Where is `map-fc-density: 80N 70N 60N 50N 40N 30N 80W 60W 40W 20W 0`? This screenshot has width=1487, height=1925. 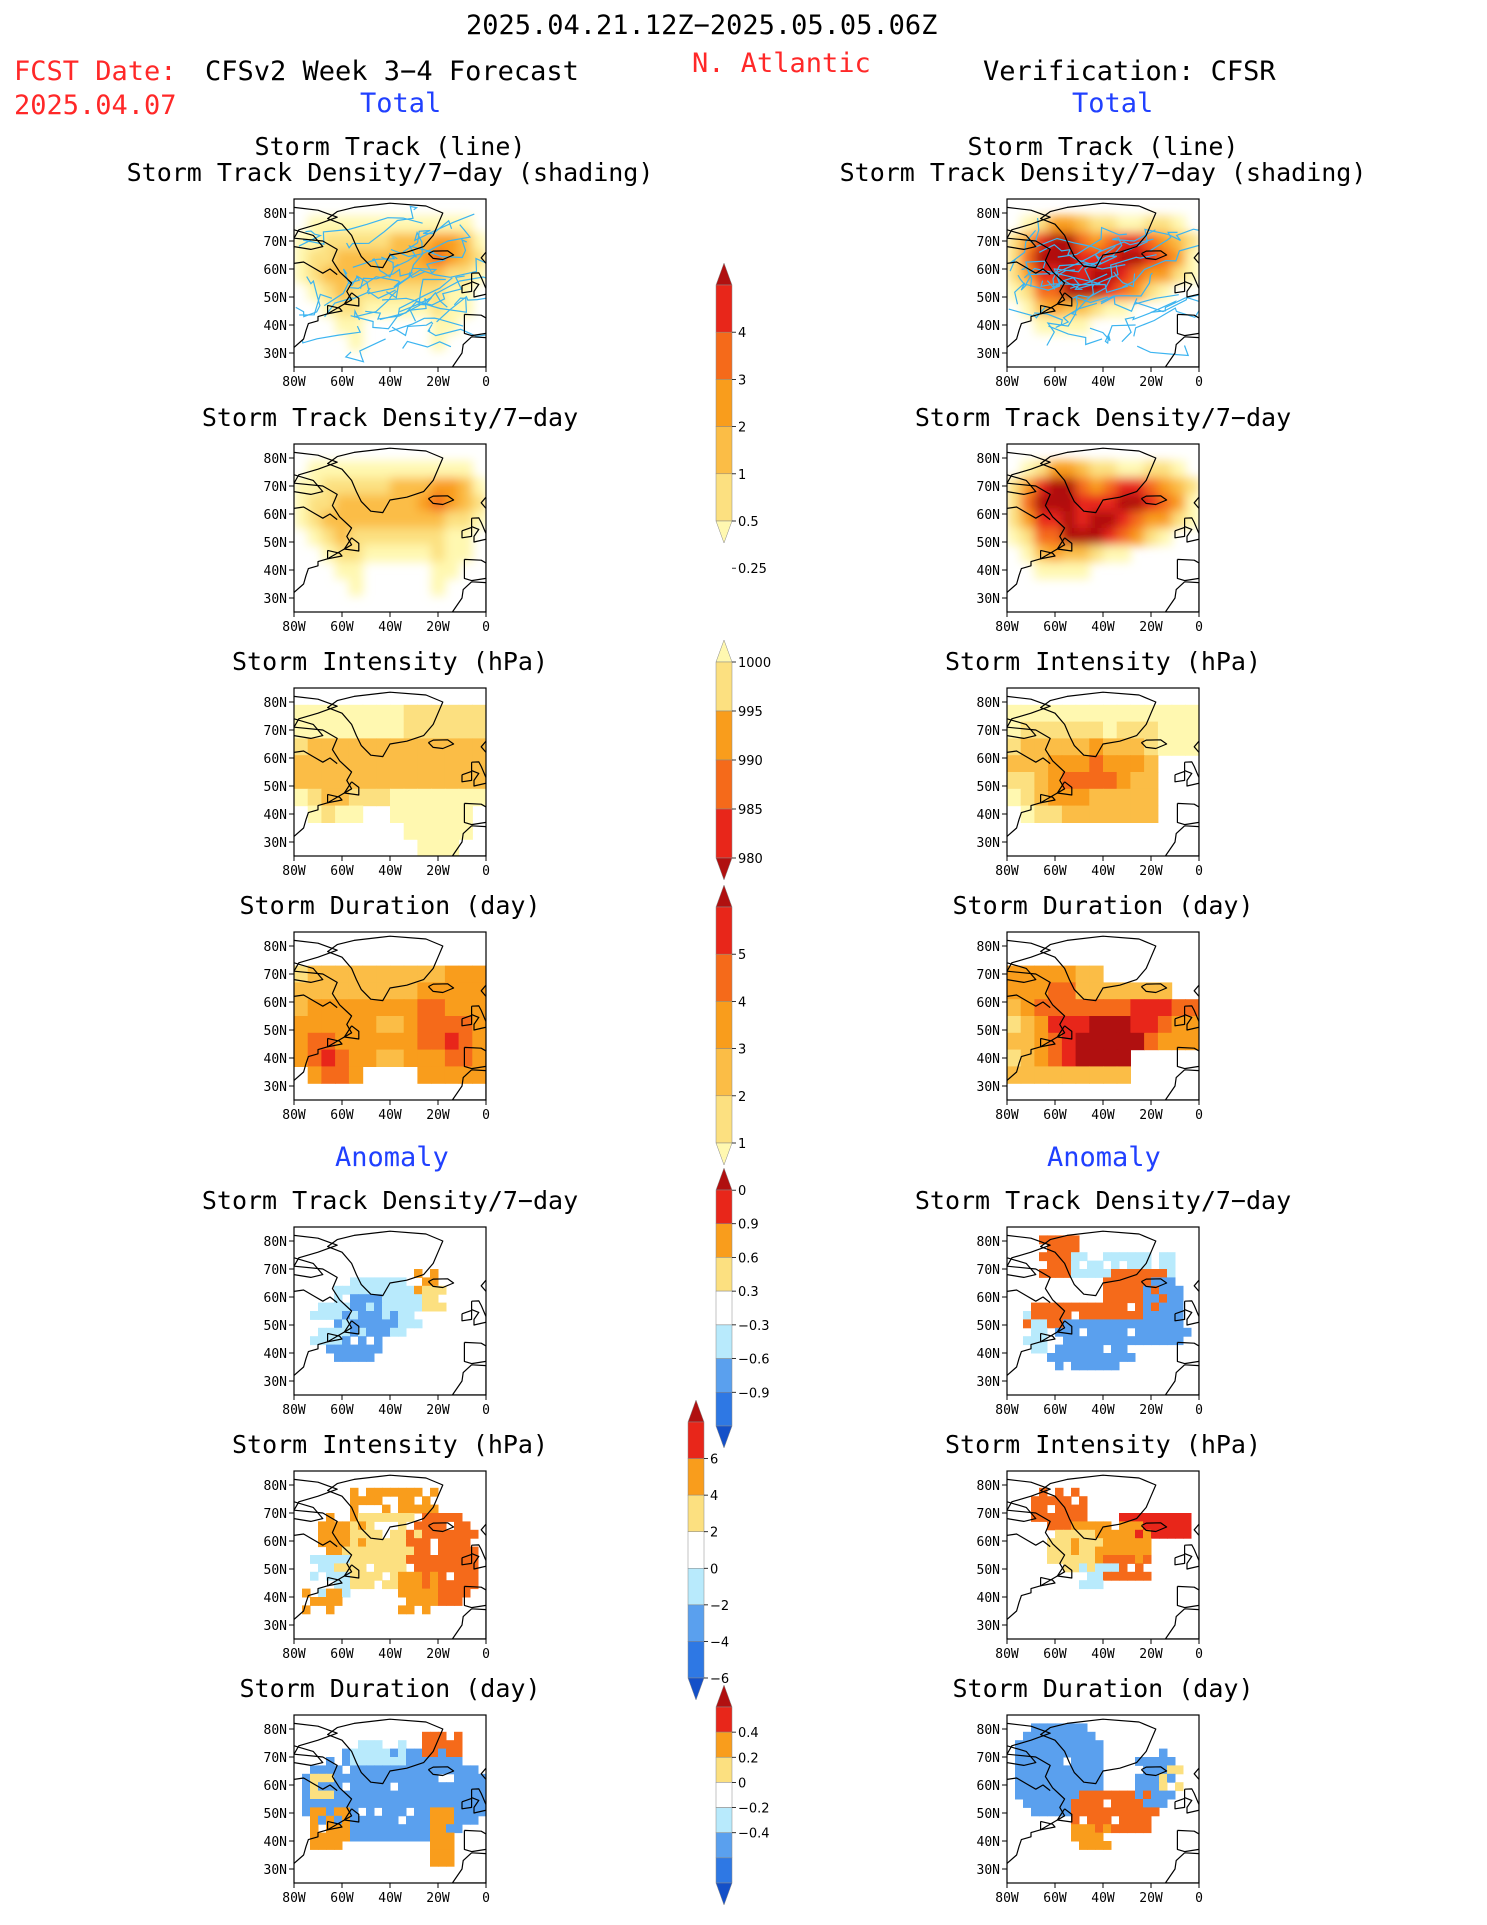 map-fc-density: 80N 70N 60N 50N 40N 30N 80W 60W 40W 20W 0 is located at coordinates (370, 538).